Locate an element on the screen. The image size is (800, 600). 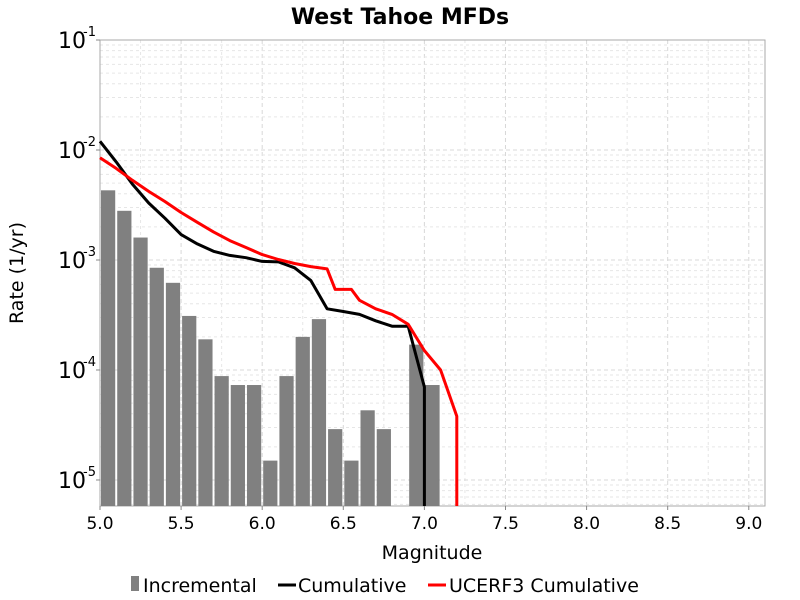
legend-label-ucerf3-cumulative: UCERF3 Cumulative is located at coordinates (544, 586).